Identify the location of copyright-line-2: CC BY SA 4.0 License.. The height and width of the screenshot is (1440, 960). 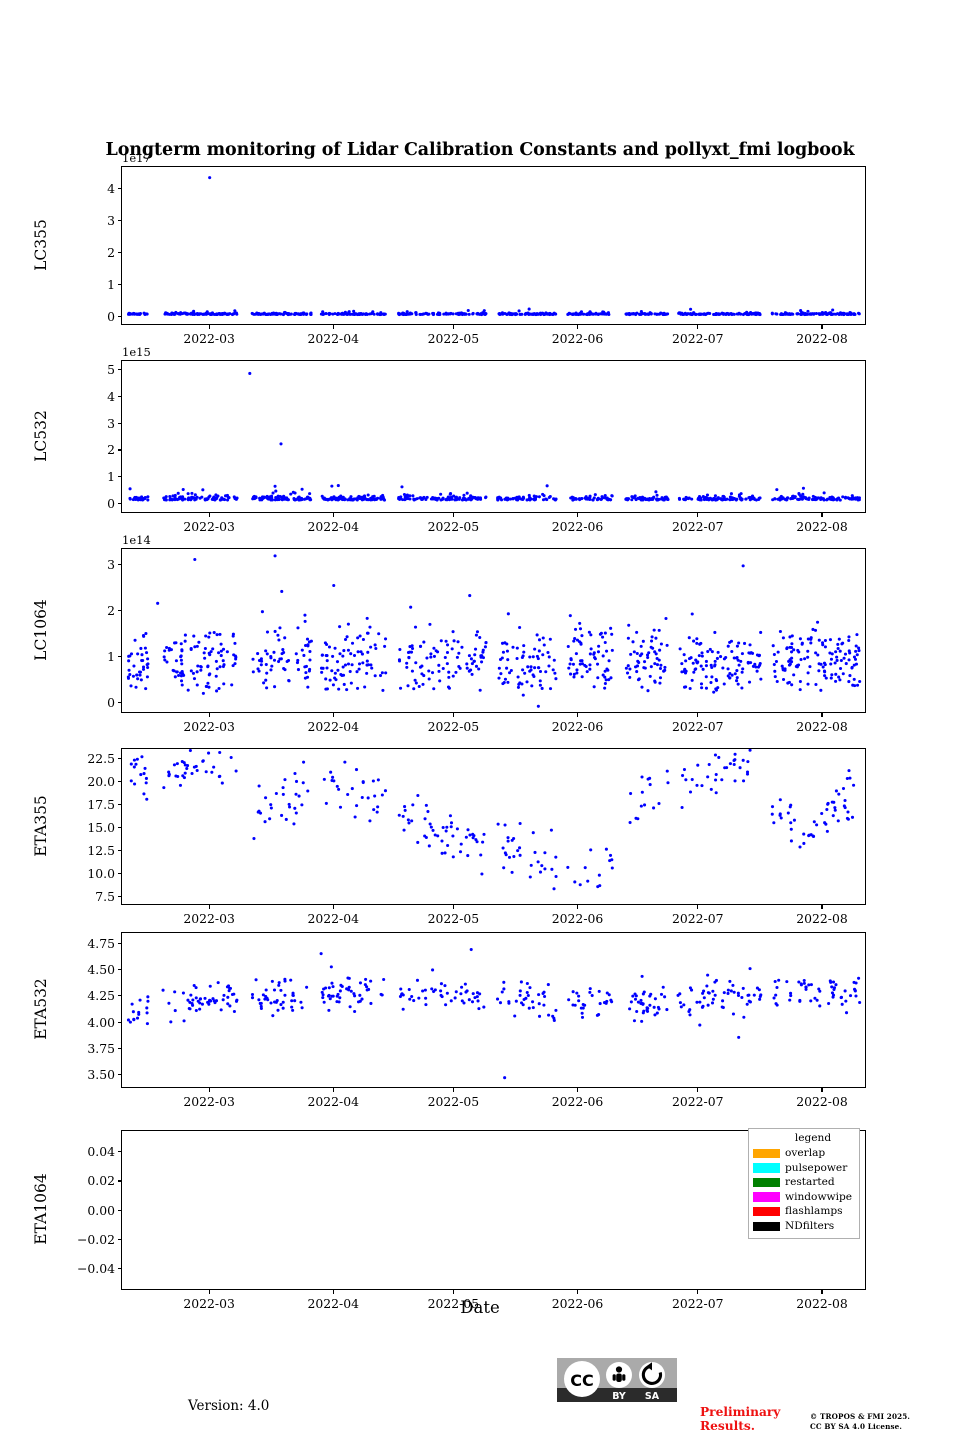
(856, 1427).